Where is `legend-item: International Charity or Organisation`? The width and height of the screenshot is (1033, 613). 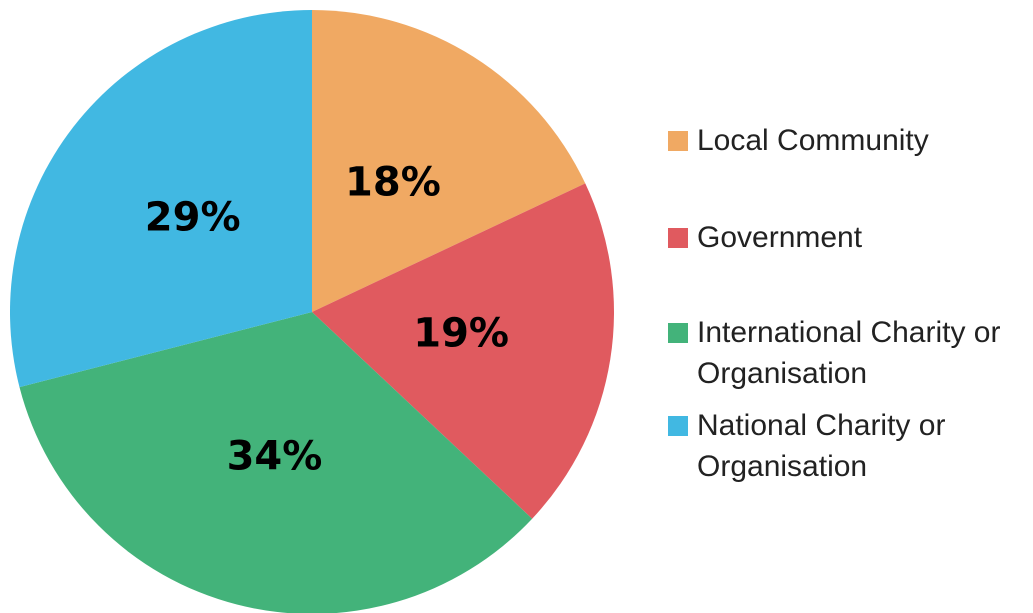 legend-item: International Charity or Organisation is located at coordinates (850, 353).